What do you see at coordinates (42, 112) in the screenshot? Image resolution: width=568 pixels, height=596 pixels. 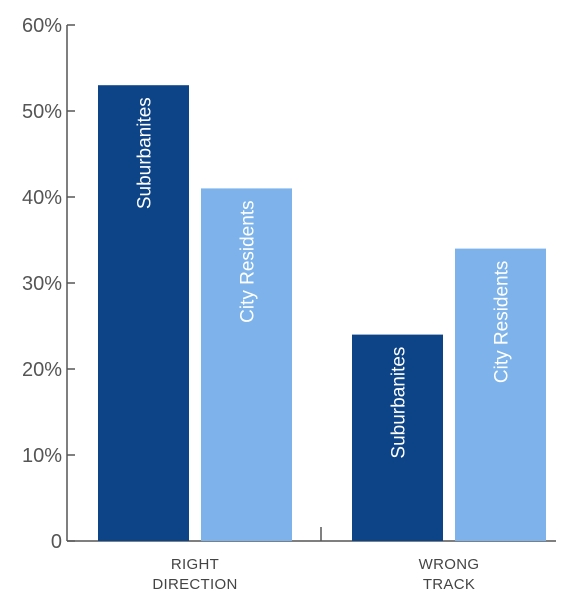 I see `y-tick-label: 50%` at bounding box center [42, 112].